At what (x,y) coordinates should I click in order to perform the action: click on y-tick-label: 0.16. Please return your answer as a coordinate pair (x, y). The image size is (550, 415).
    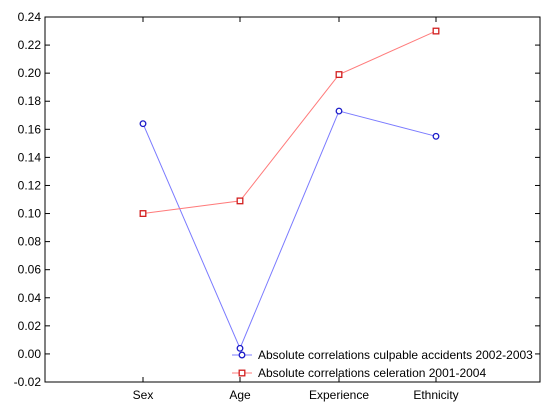
    Looking at the image, I should click on (30, 129).